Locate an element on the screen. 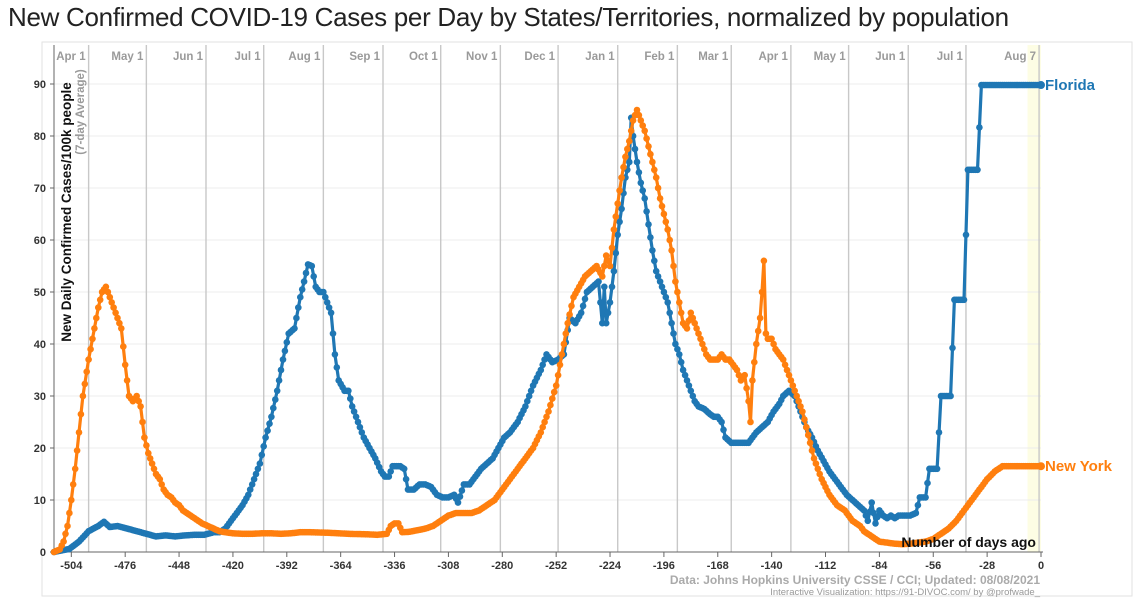 This screenshot has width=1138, height=600. y-tick-label: 20 is located at coordinates (40, 449).